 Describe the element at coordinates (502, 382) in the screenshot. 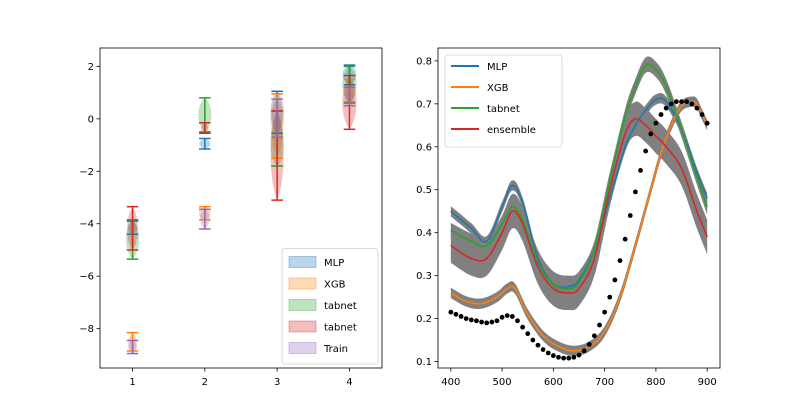

I see `x-tick-label-500: 500` at that location.